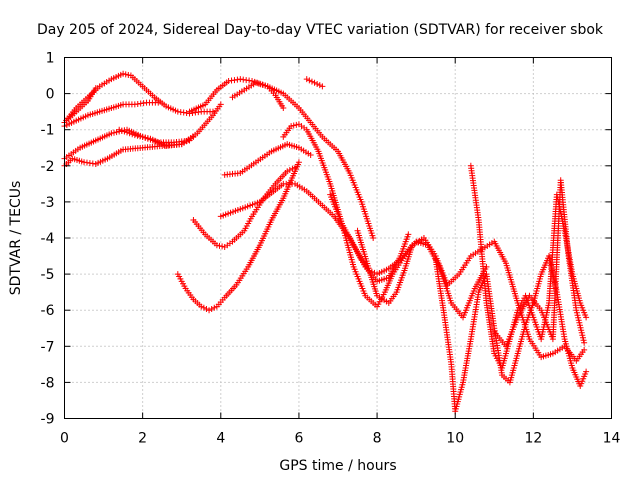 Image resolution: width=640 pixels, height=480 pixels. What do you see at coordinates (50, 59) in the screenshot?
I see `y-tick-label: 1` at bounding box center [50, 59].